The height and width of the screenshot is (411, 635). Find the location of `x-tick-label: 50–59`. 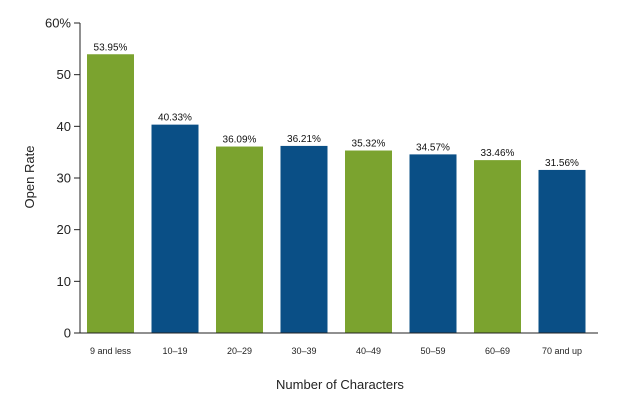

x-tick-label: 50–59 is located at coordinates (432, 351).